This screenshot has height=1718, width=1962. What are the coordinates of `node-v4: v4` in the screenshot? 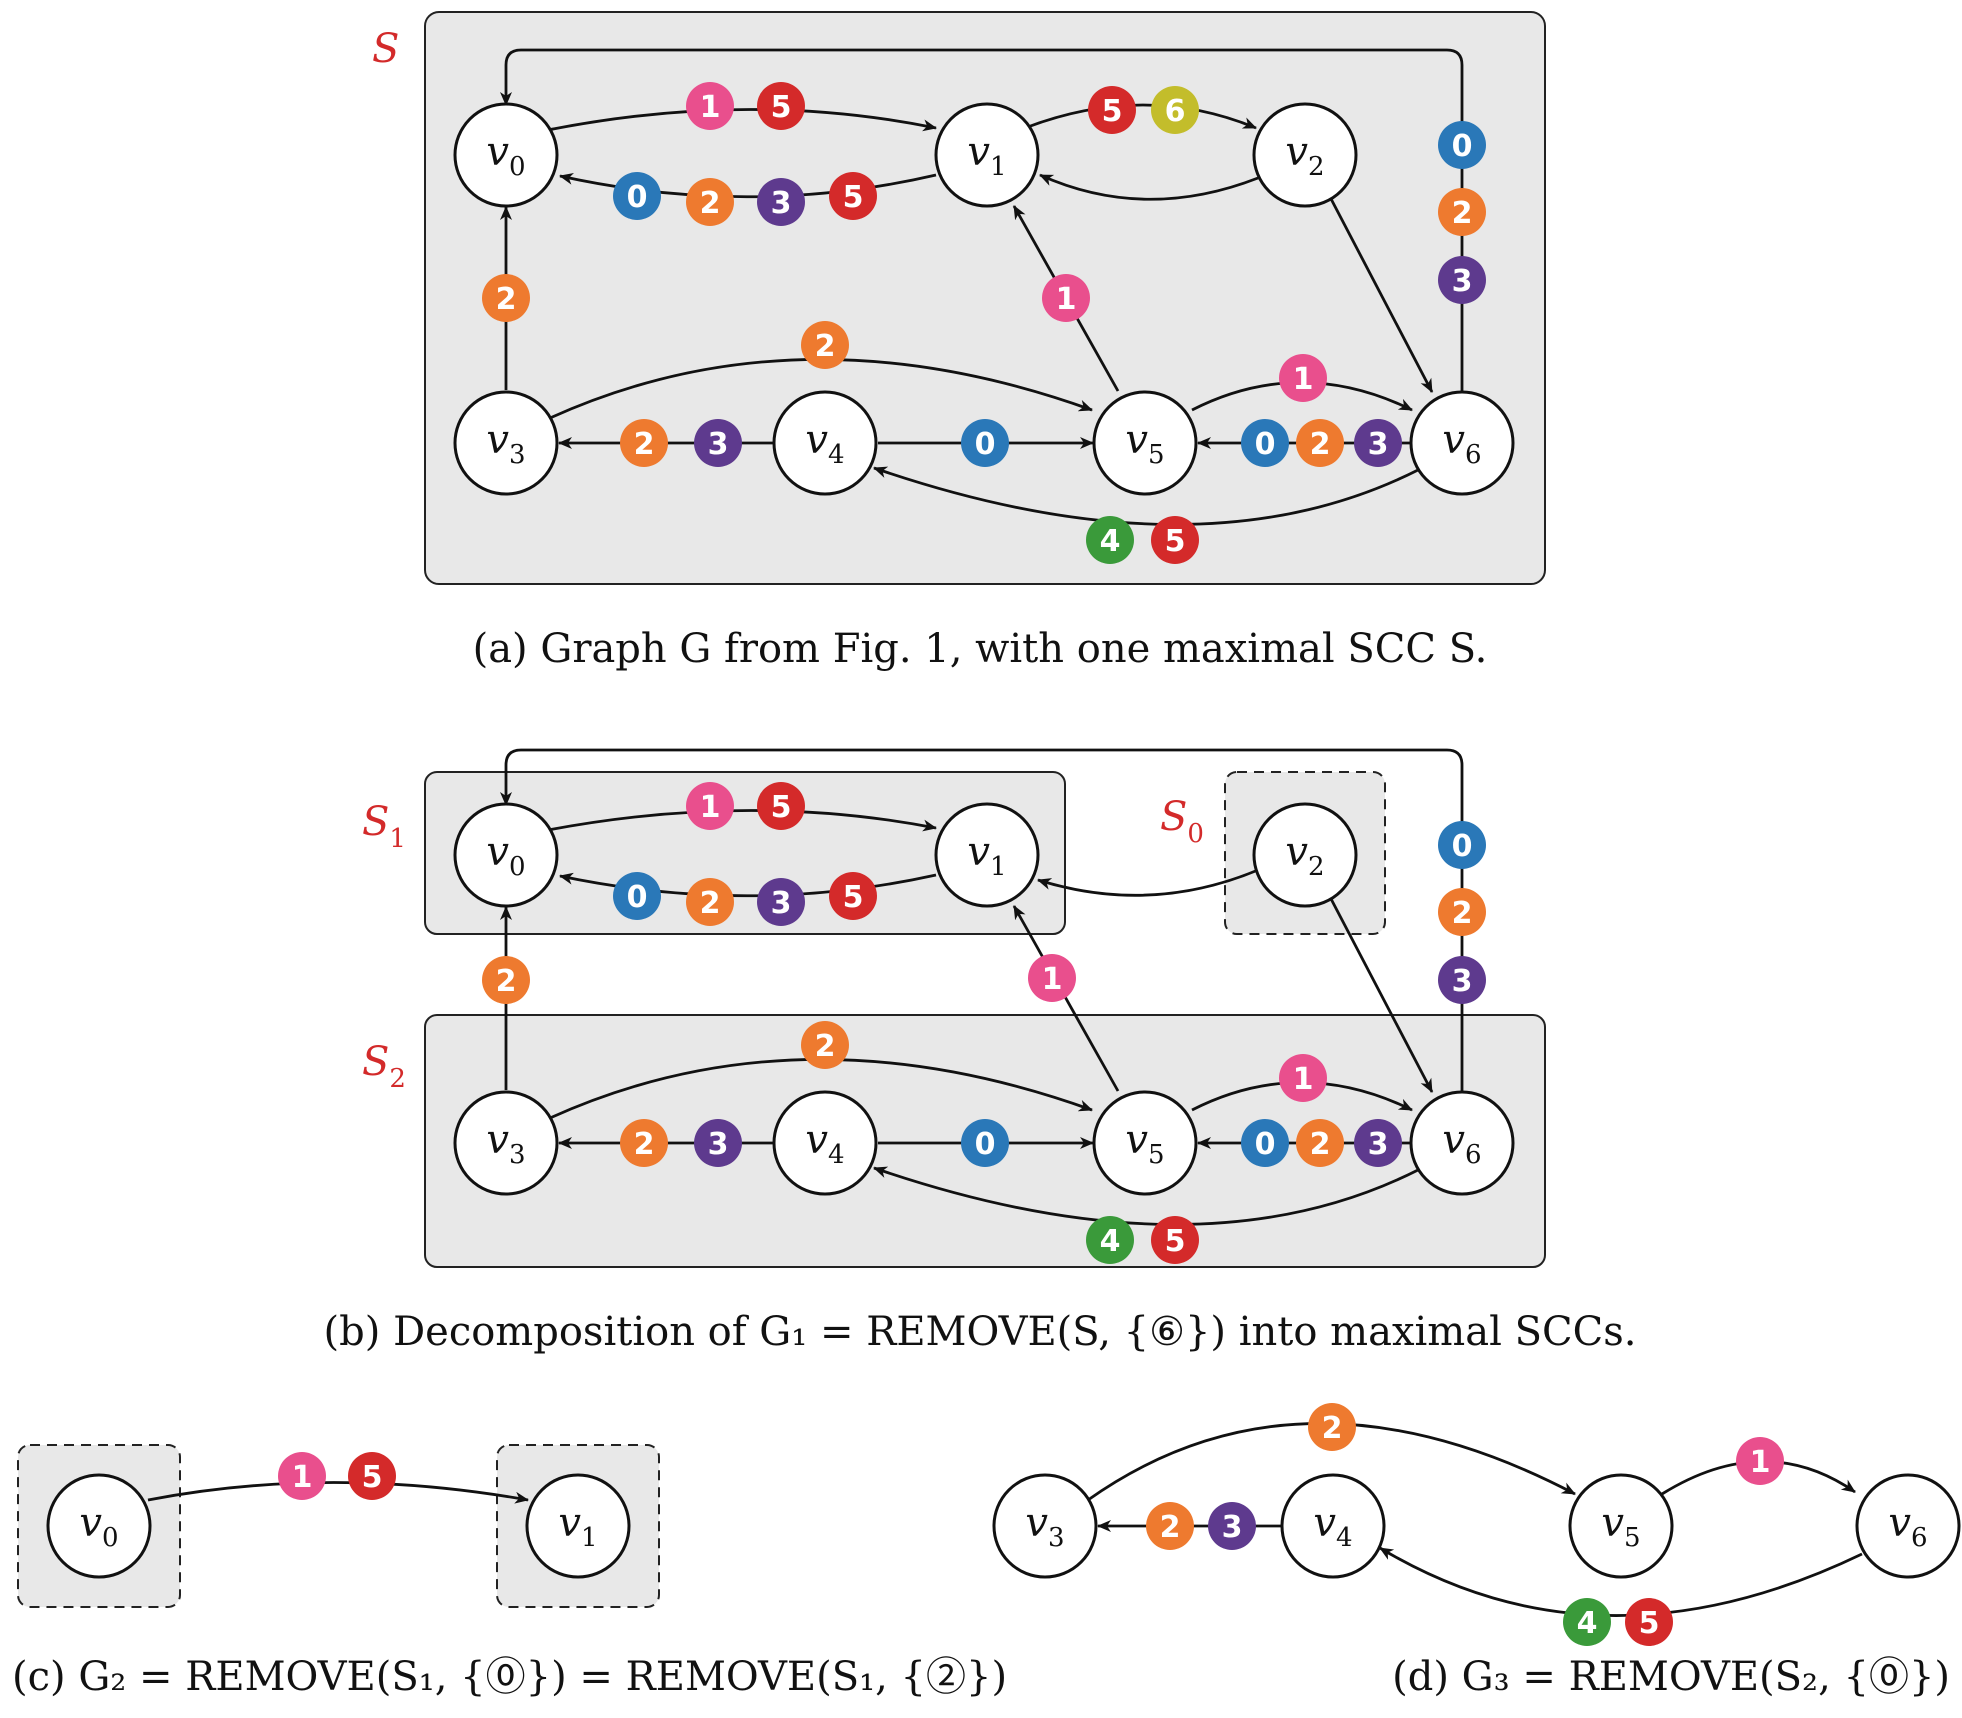 It's located at (825, 443).